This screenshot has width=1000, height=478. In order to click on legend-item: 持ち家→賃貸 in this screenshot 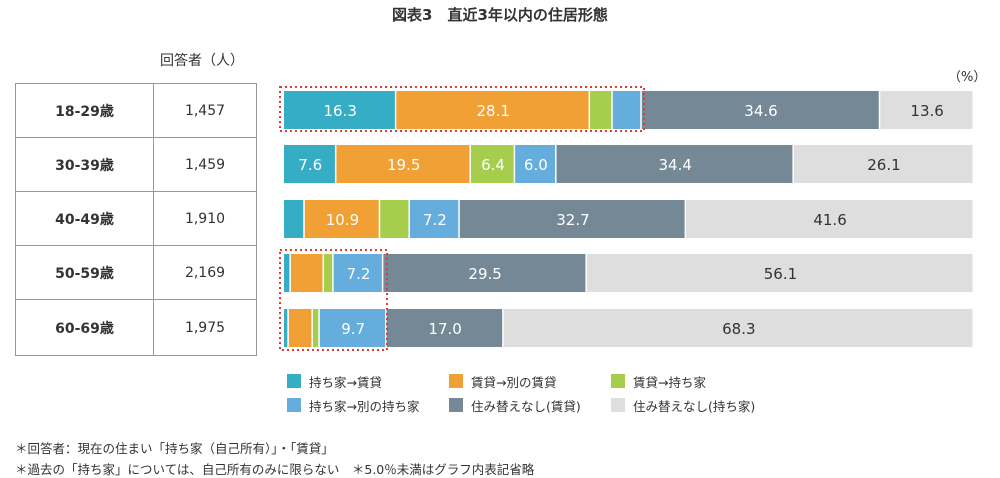, I will do `click(334, 381)`.